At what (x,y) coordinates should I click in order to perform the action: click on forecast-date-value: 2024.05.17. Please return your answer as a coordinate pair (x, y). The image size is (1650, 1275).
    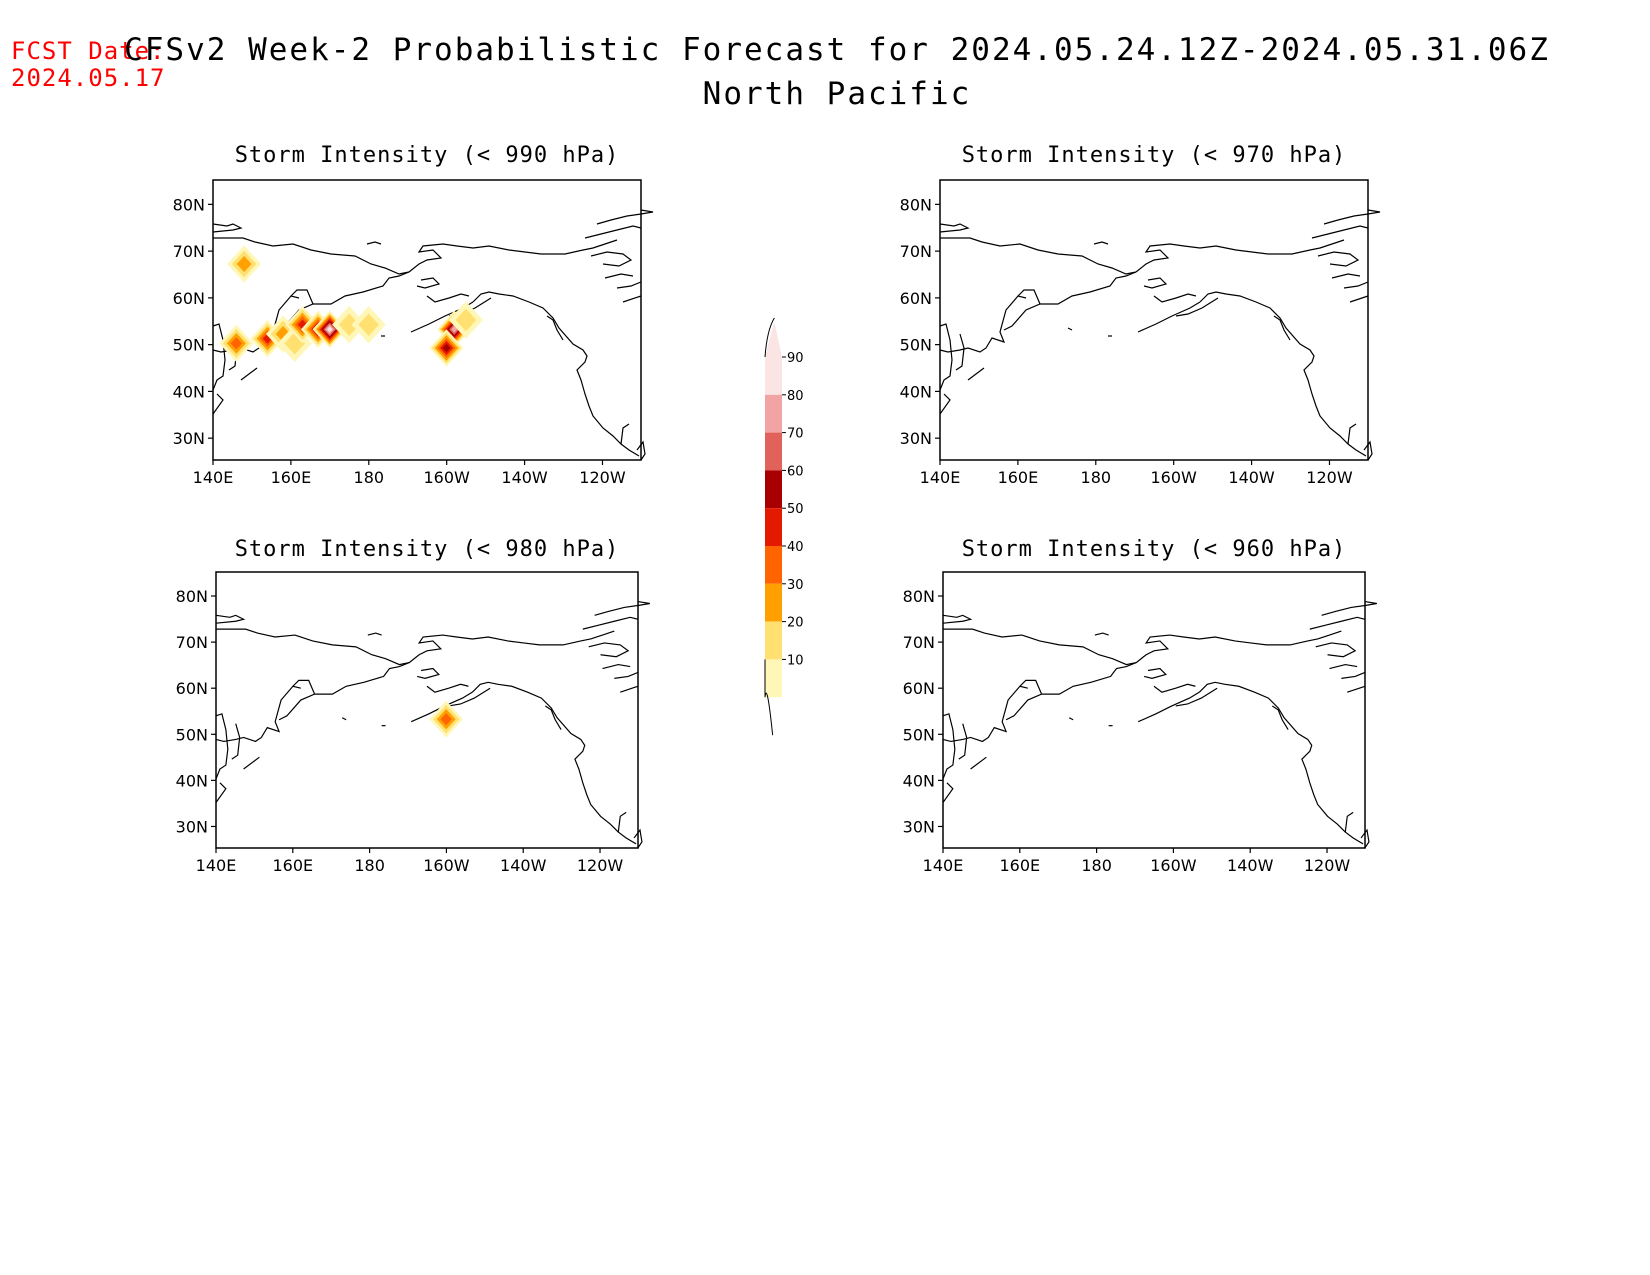
    Looking at the image, I should click on (88, 78).